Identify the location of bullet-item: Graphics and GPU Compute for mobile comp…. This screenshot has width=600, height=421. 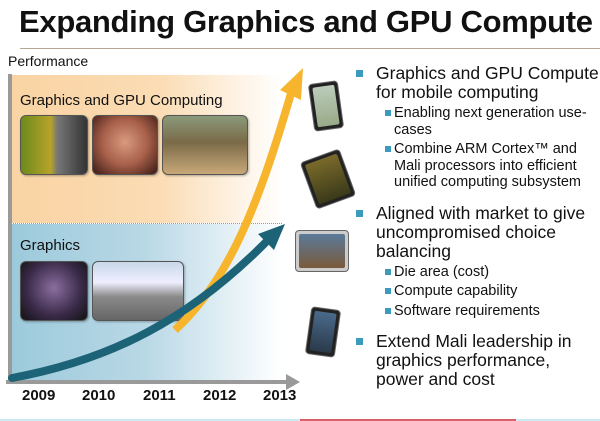
(476, 83).